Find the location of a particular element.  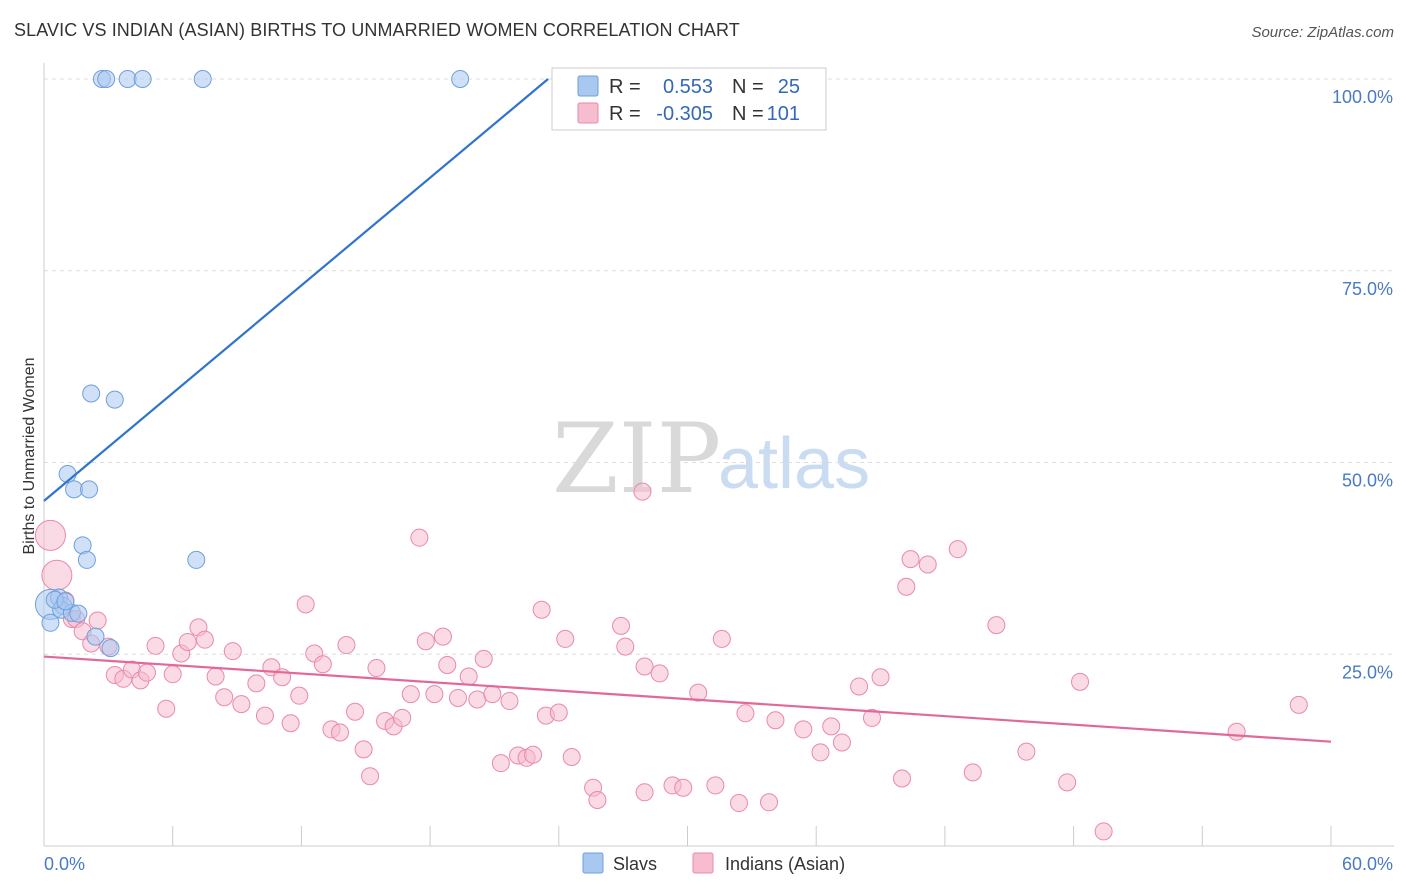

y-tick-labels: 25.0% 50.0% 75.0% 100.0% is located at coordinates (1362, 384).